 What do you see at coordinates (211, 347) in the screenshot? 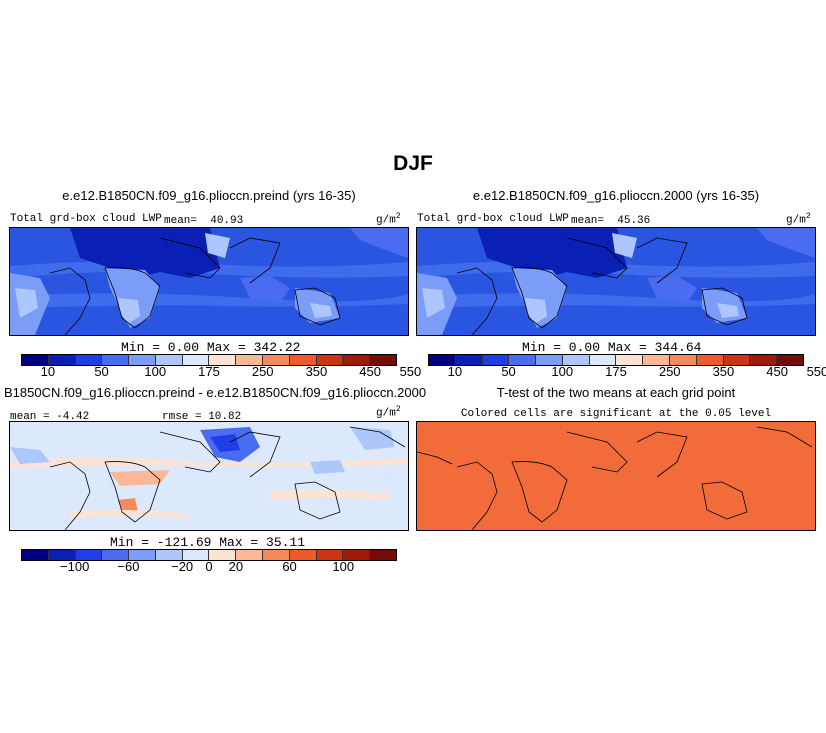
I see `panel1-minmax: Min = 0.00 Max = 342.22` at bounding box center [211, 347].